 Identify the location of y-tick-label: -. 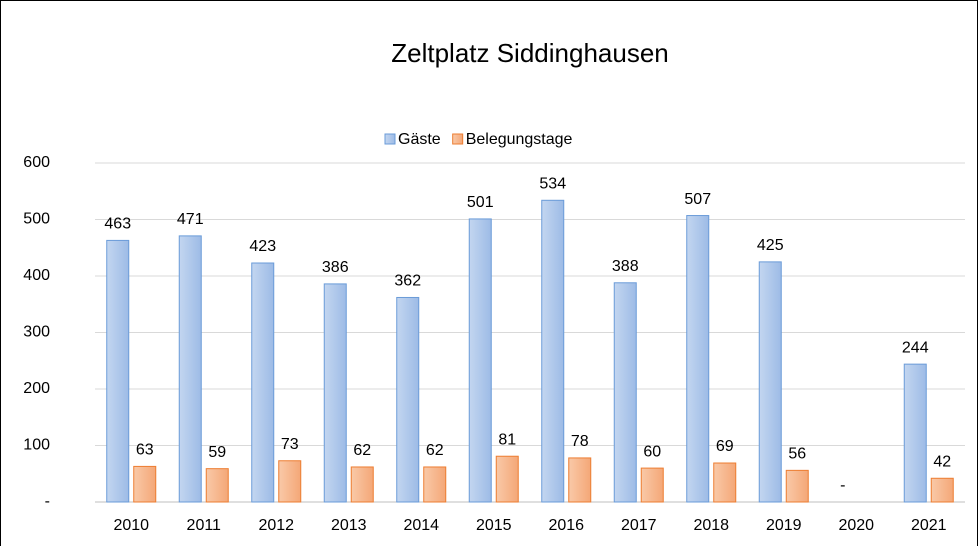
(47, 501).